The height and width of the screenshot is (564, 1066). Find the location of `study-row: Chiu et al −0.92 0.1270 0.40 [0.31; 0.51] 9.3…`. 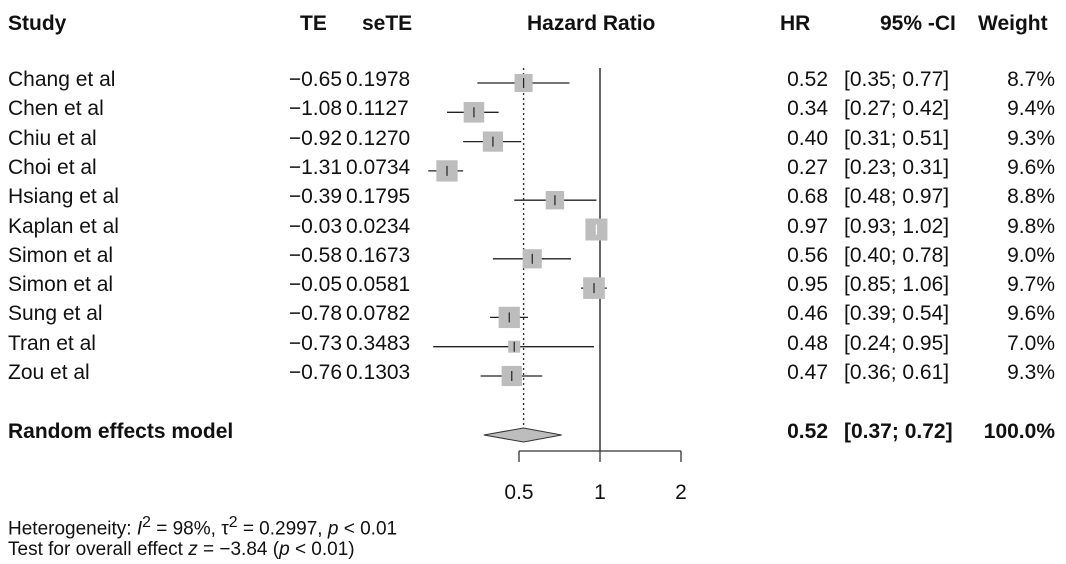

study-row: Chiu et al −0.92 0.1270 0.40 [0.31; 0.51] 9.3… is located at coordinates (533, 141).